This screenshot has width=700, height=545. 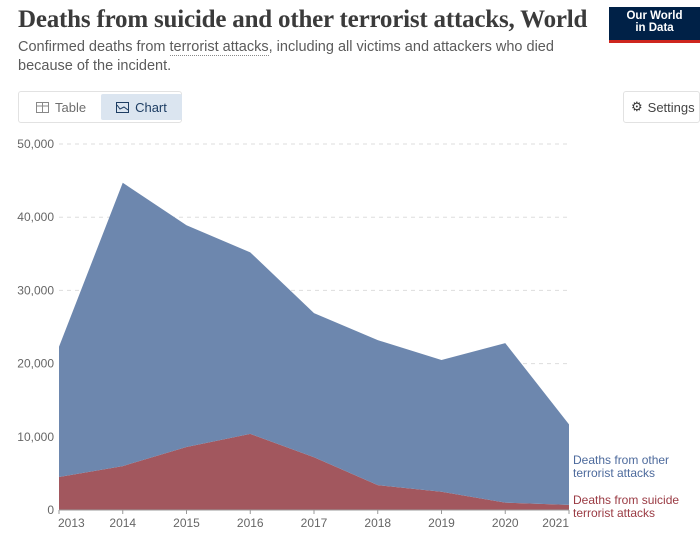 I want to click on y-tick-label: 0, so click(x=50, y=510).